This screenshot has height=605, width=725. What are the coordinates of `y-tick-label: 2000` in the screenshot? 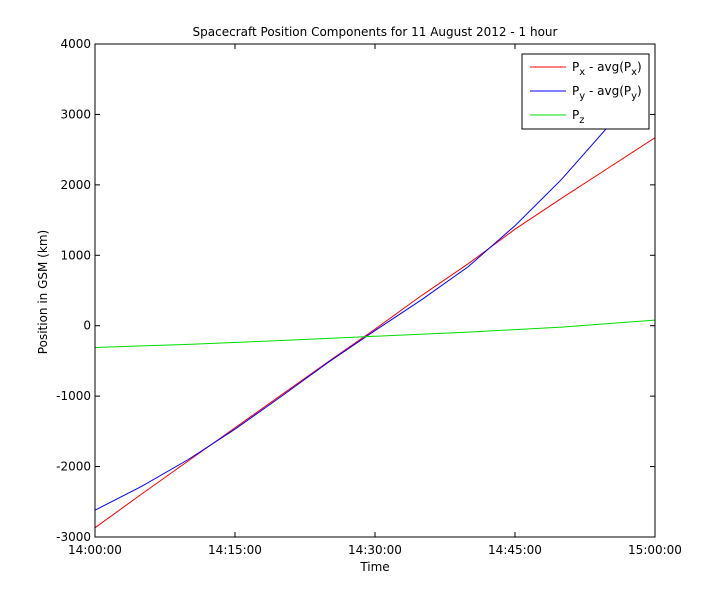 It's located at (75, 185).